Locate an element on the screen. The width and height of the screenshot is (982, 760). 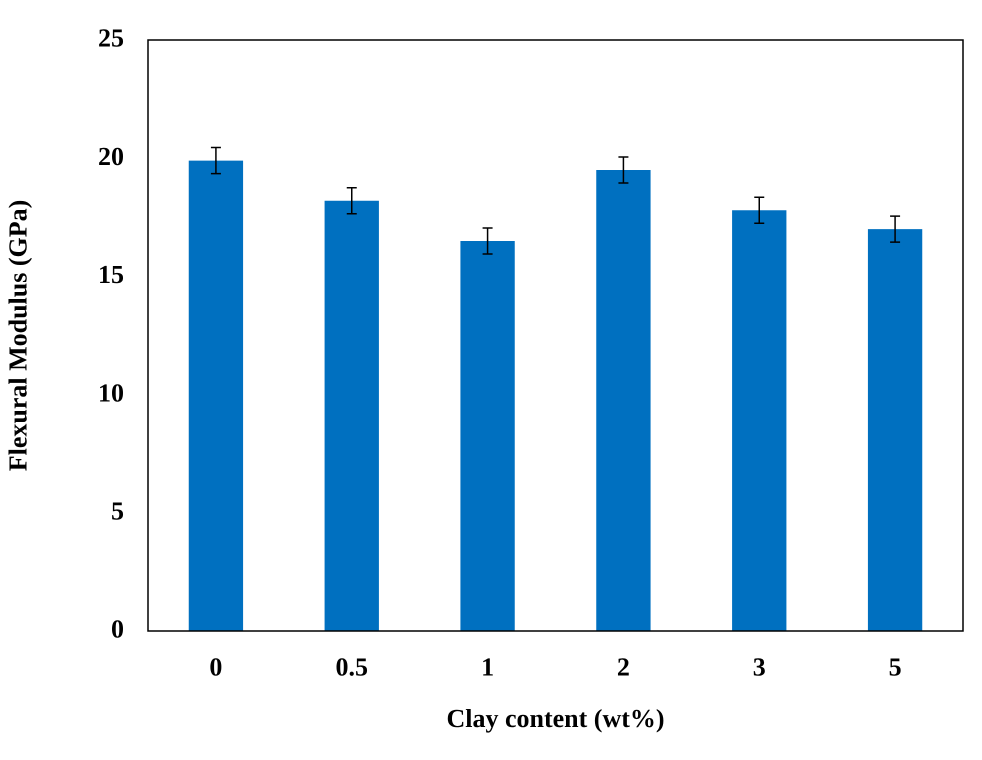
y-tick-label: 0 is located at coordinates (117, 629).